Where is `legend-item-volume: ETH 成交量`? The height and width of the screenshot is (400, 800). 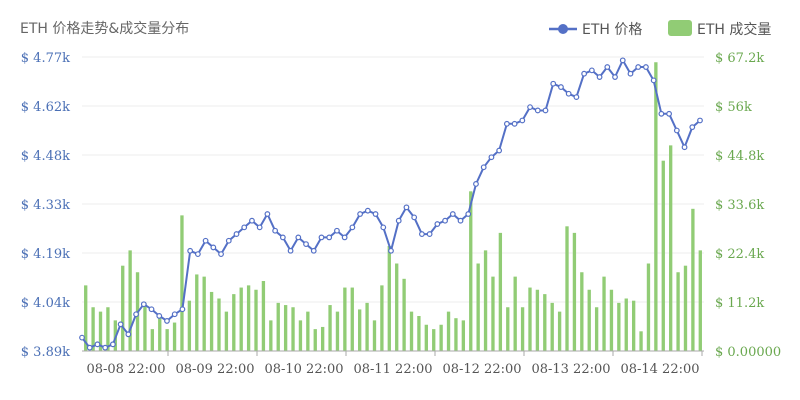 legend-item-volume: ETH 成交量 is located at coordinates (719, 29).